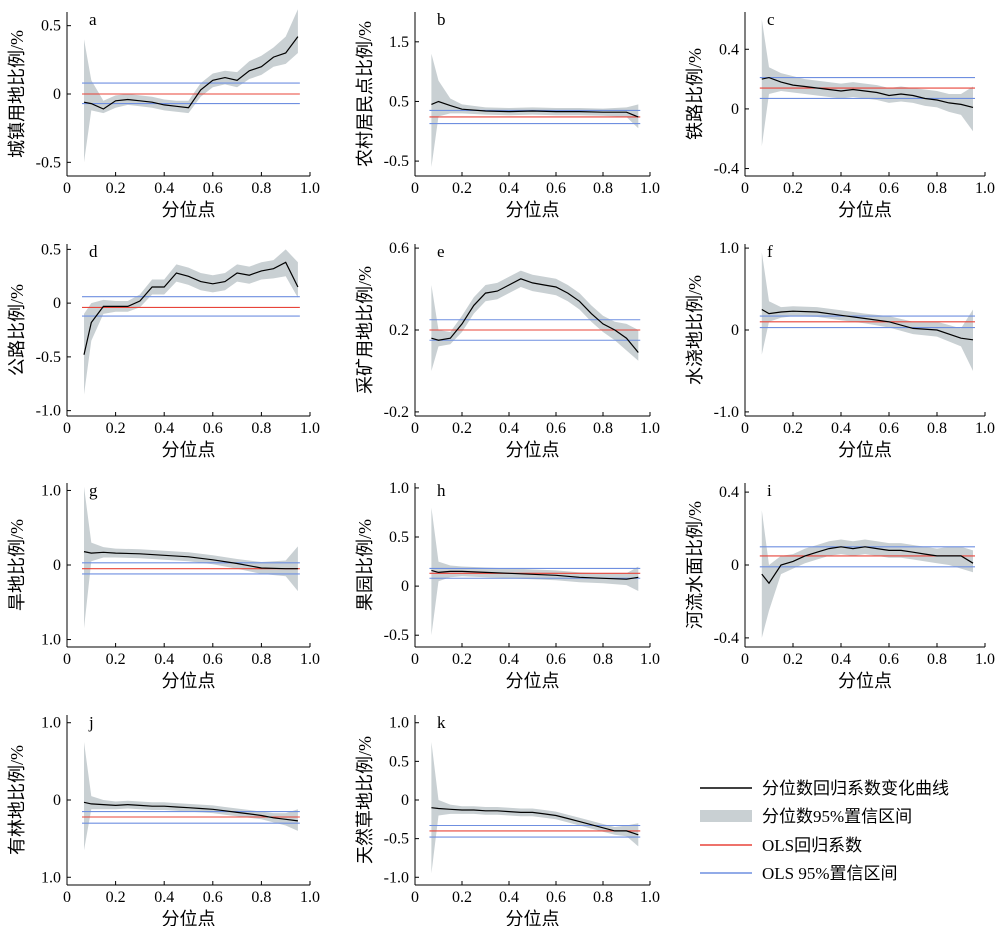 The height and width of the screenshot is (926, 1000). Describe the element at coordinates (726, 638) in the screenshot. I see `panel-i-y-tick-label: -0.4` at that location.